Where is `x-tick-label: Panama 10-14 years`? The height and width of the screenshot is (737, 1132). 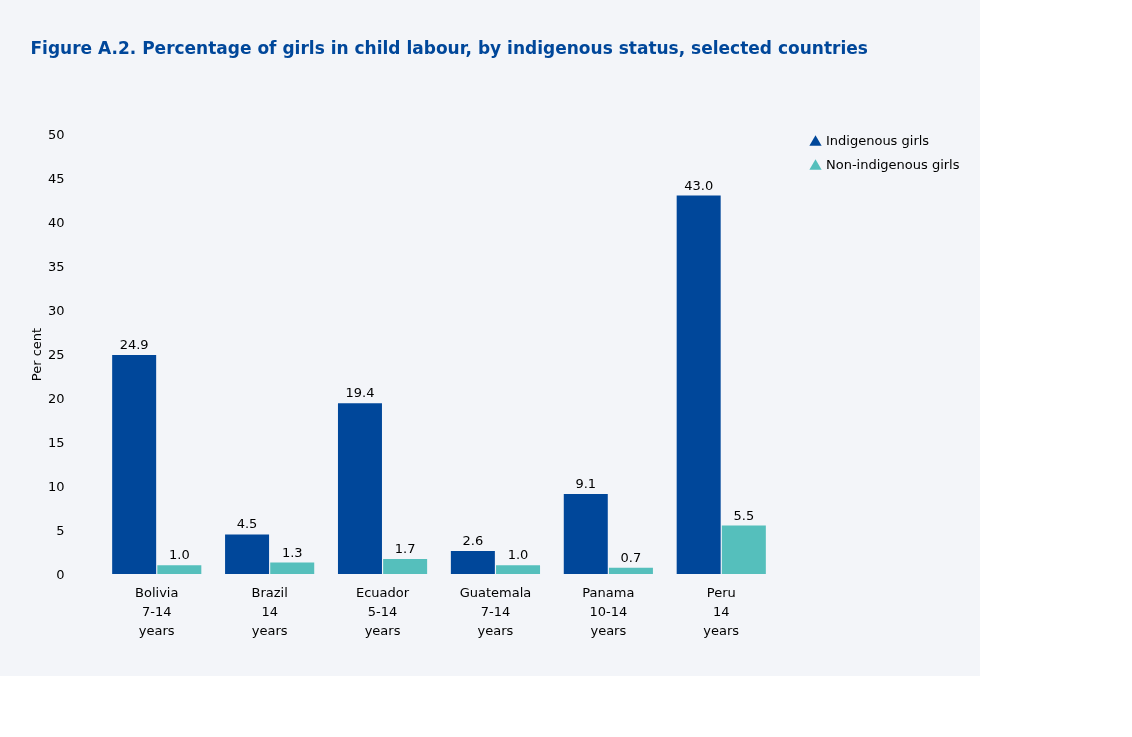
x-tick-label: Panama 10-14 years is located at coordinates (608, 611).